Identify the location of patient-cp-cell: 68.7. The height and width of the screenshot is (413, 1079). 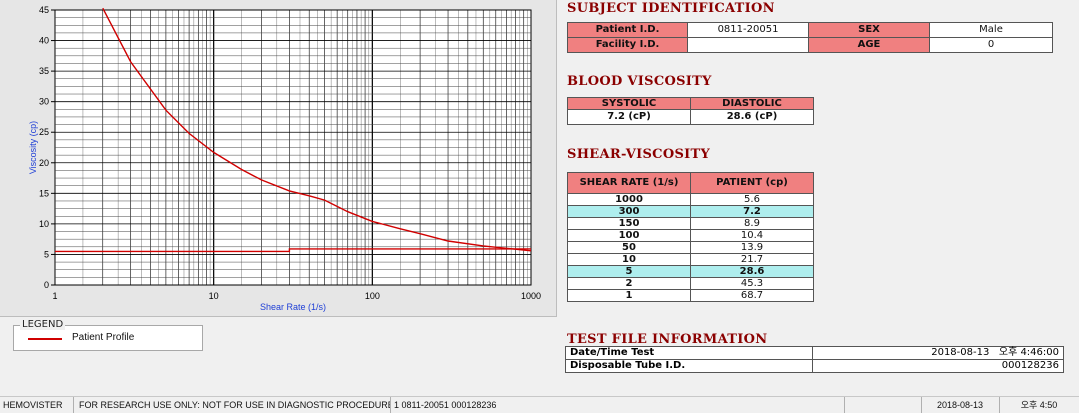
(752, 295).